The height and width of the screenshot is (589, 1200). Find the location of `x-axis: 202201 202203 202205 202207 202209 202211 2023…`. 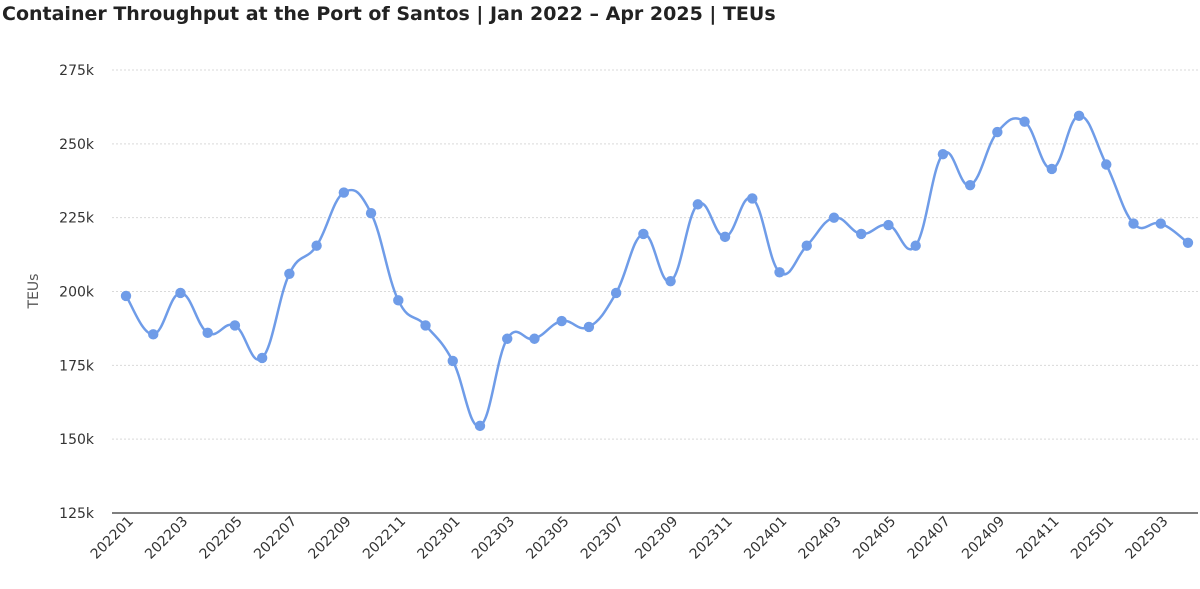

x-axis: 202201 202203 202205 202207 202209 202211 2023… is located at coordinates (643, 537).